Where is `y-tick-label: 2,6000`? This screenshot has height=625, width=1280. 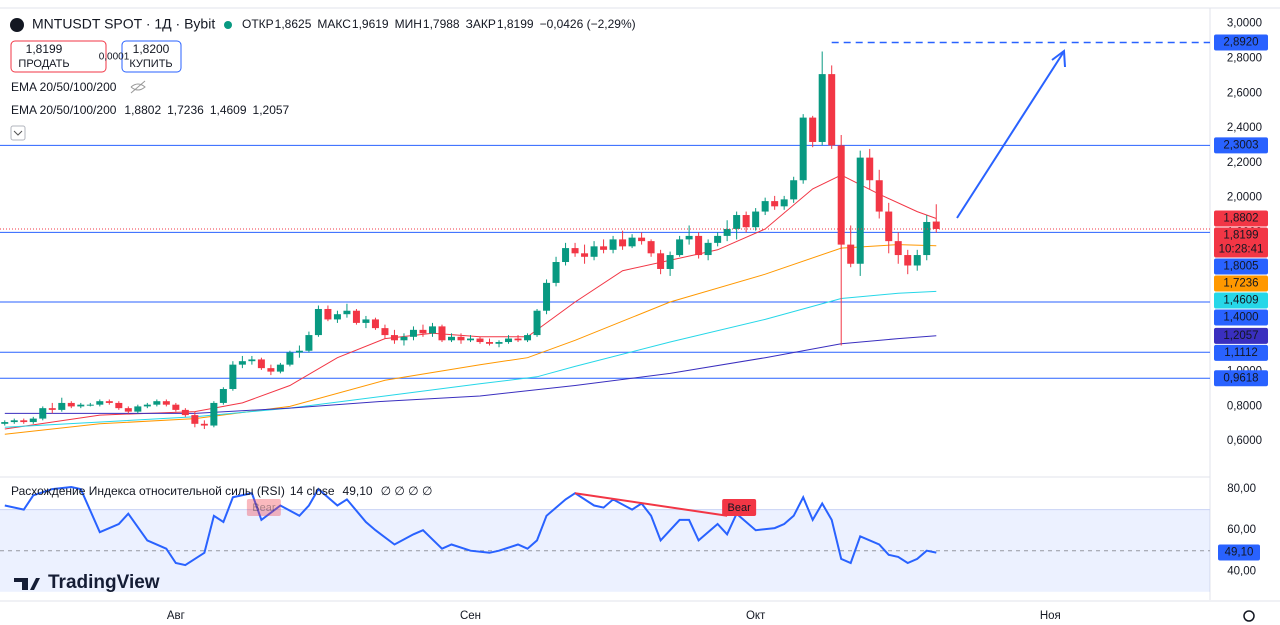
y-tick-label: 2,6000 is located at coordinates (1244, 93).